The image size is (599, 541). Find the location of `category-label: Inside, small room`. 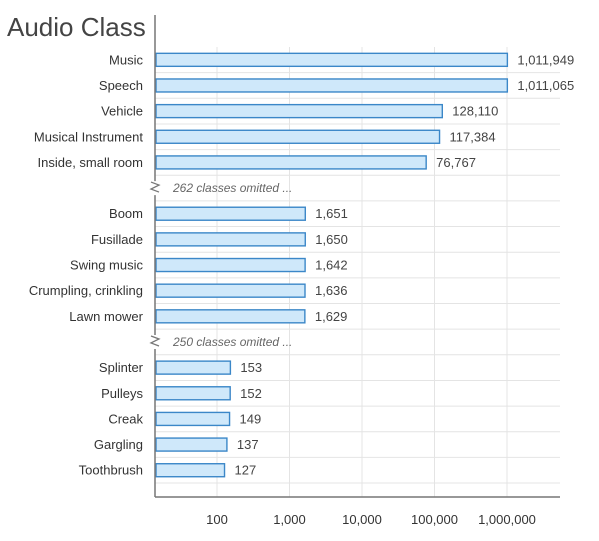

category-label: Inside, small room is located at coordinates (90, 162).